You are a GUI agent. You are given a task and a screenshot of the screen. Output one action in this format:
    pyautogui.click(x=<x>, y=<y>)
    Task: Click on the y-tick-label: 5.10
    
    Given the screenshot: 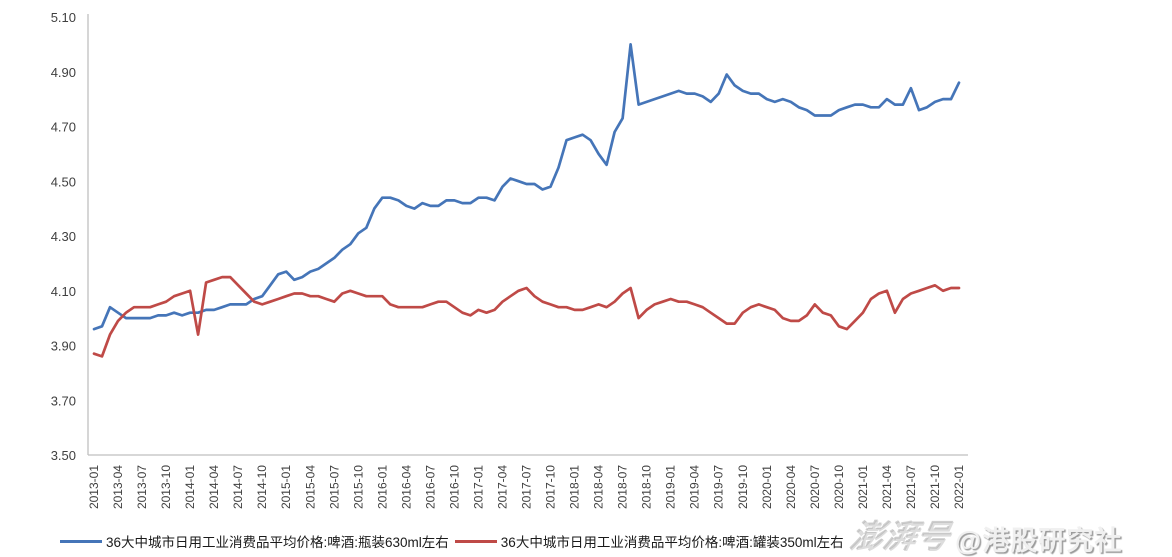 What is the action you would take?
    pyautogui.click(x=63, y=17)
    